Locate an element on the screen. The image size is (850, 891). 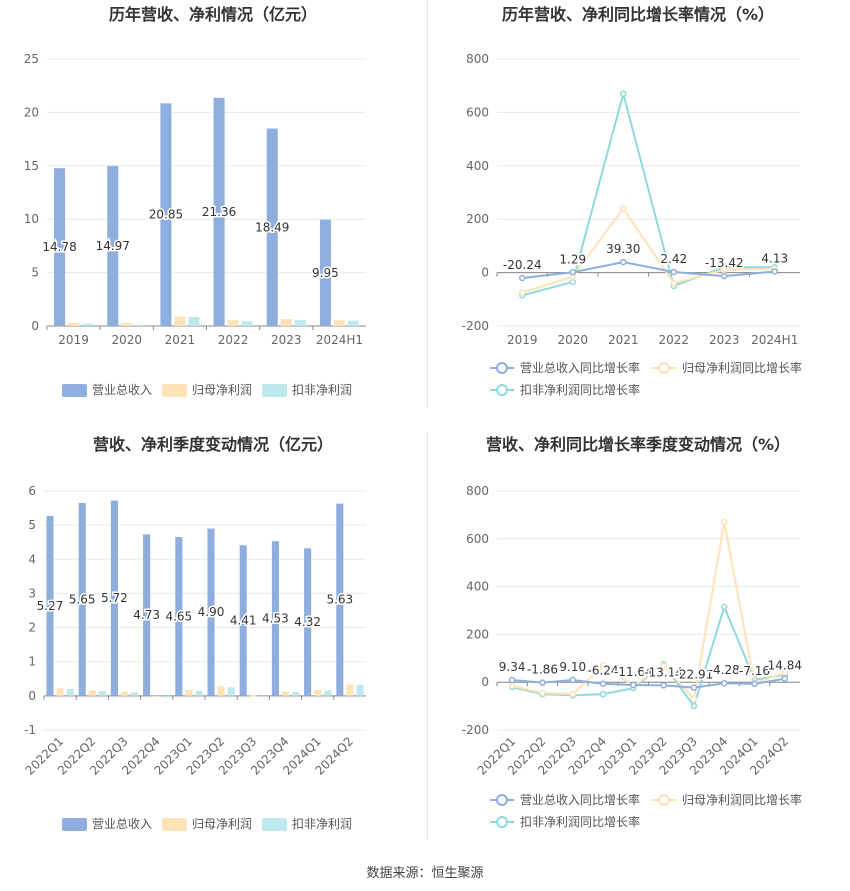
y-tick-label: 15 is located at coordinates (31, 166).